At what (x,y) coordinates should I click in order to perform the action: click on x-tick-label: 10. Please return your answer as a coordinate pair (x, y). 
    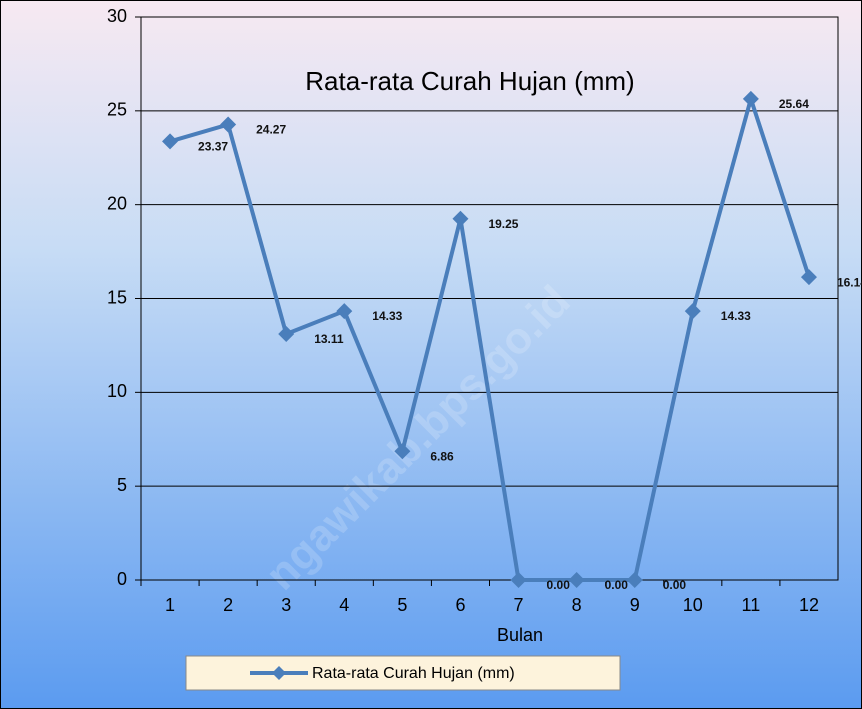
    Looking at the image, I should click on (693, 605).